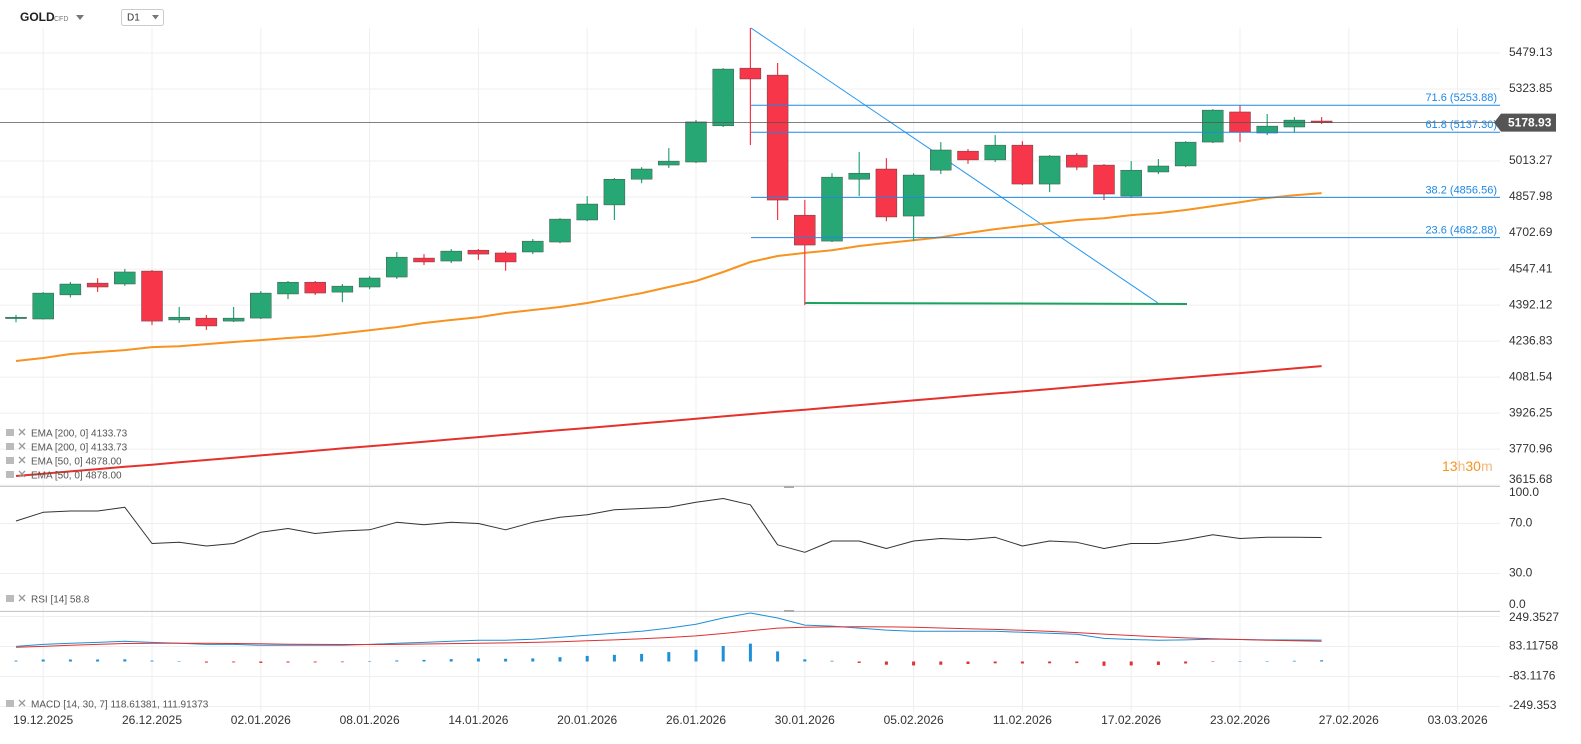  Describe the element at coordinates (954, 165) in the screenshot. I see `trend-line` at that location.